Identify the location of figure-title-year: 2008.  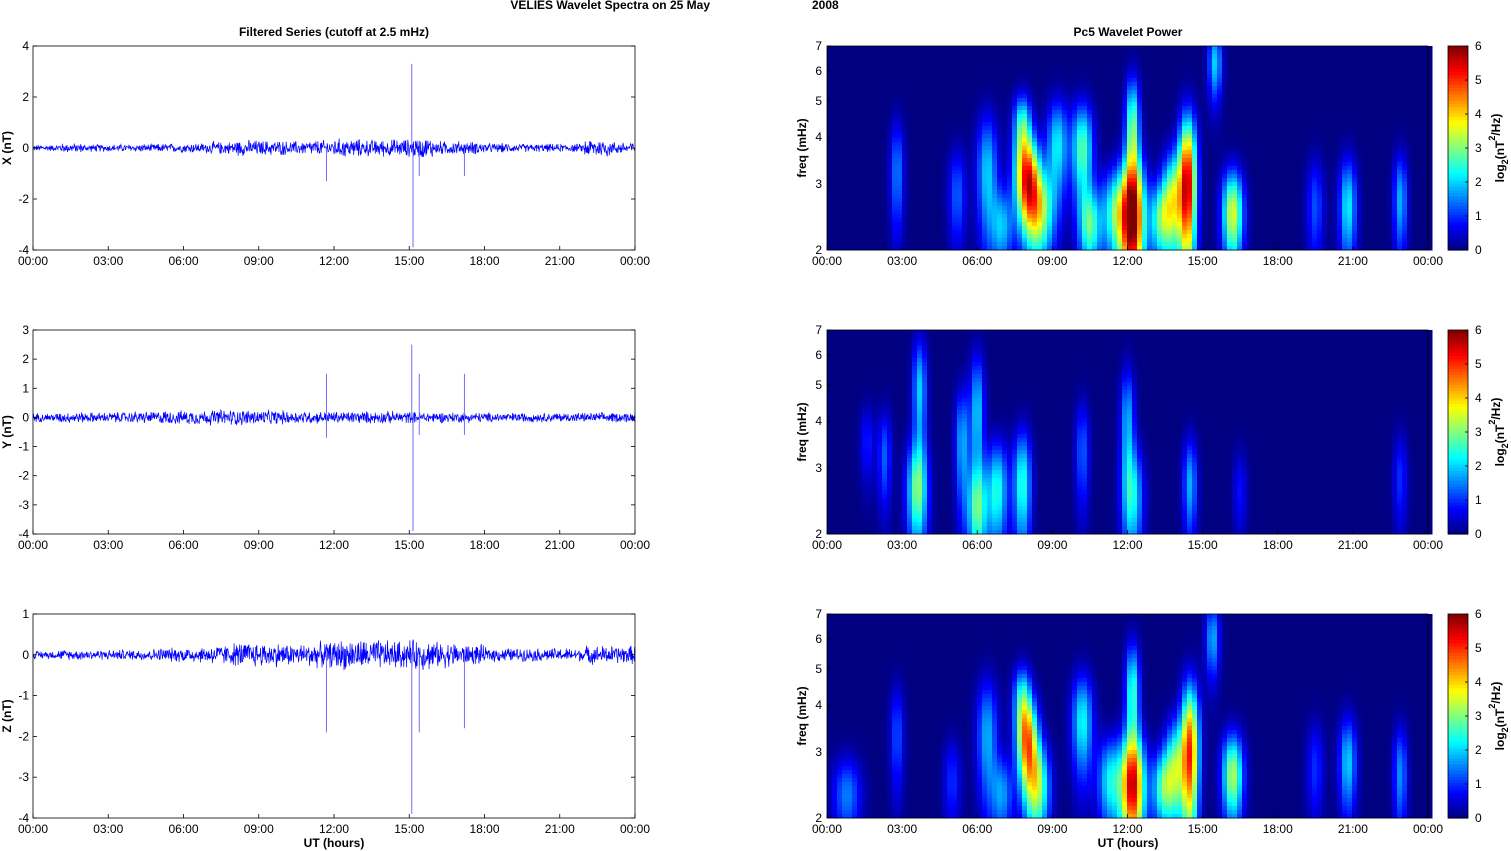
(825, 6).